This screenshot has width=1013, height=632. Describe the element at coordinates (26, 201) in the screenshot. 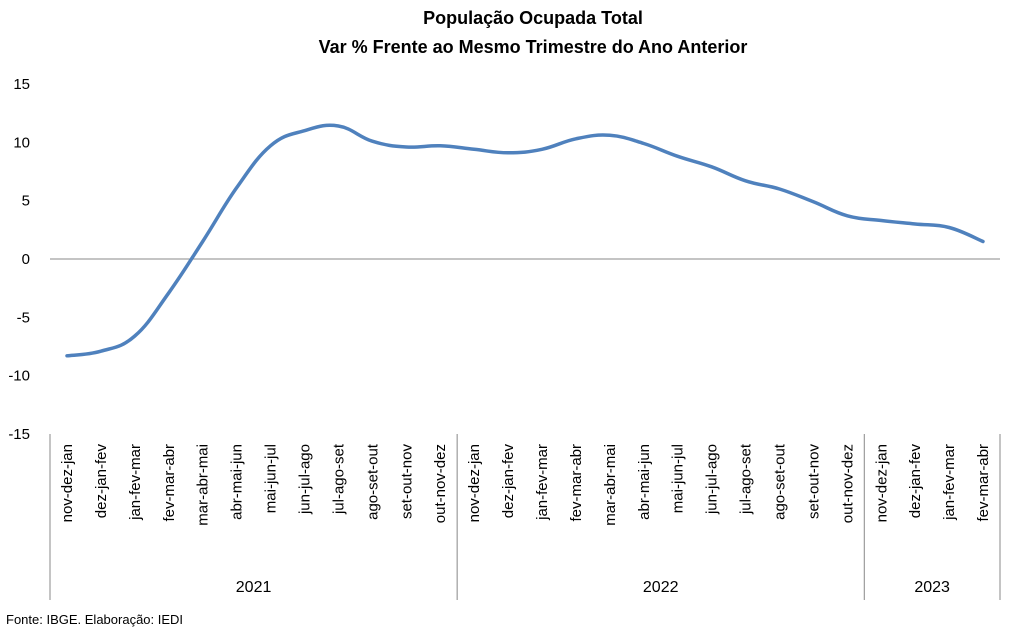

I see `y-tick-label: 5` at that location.